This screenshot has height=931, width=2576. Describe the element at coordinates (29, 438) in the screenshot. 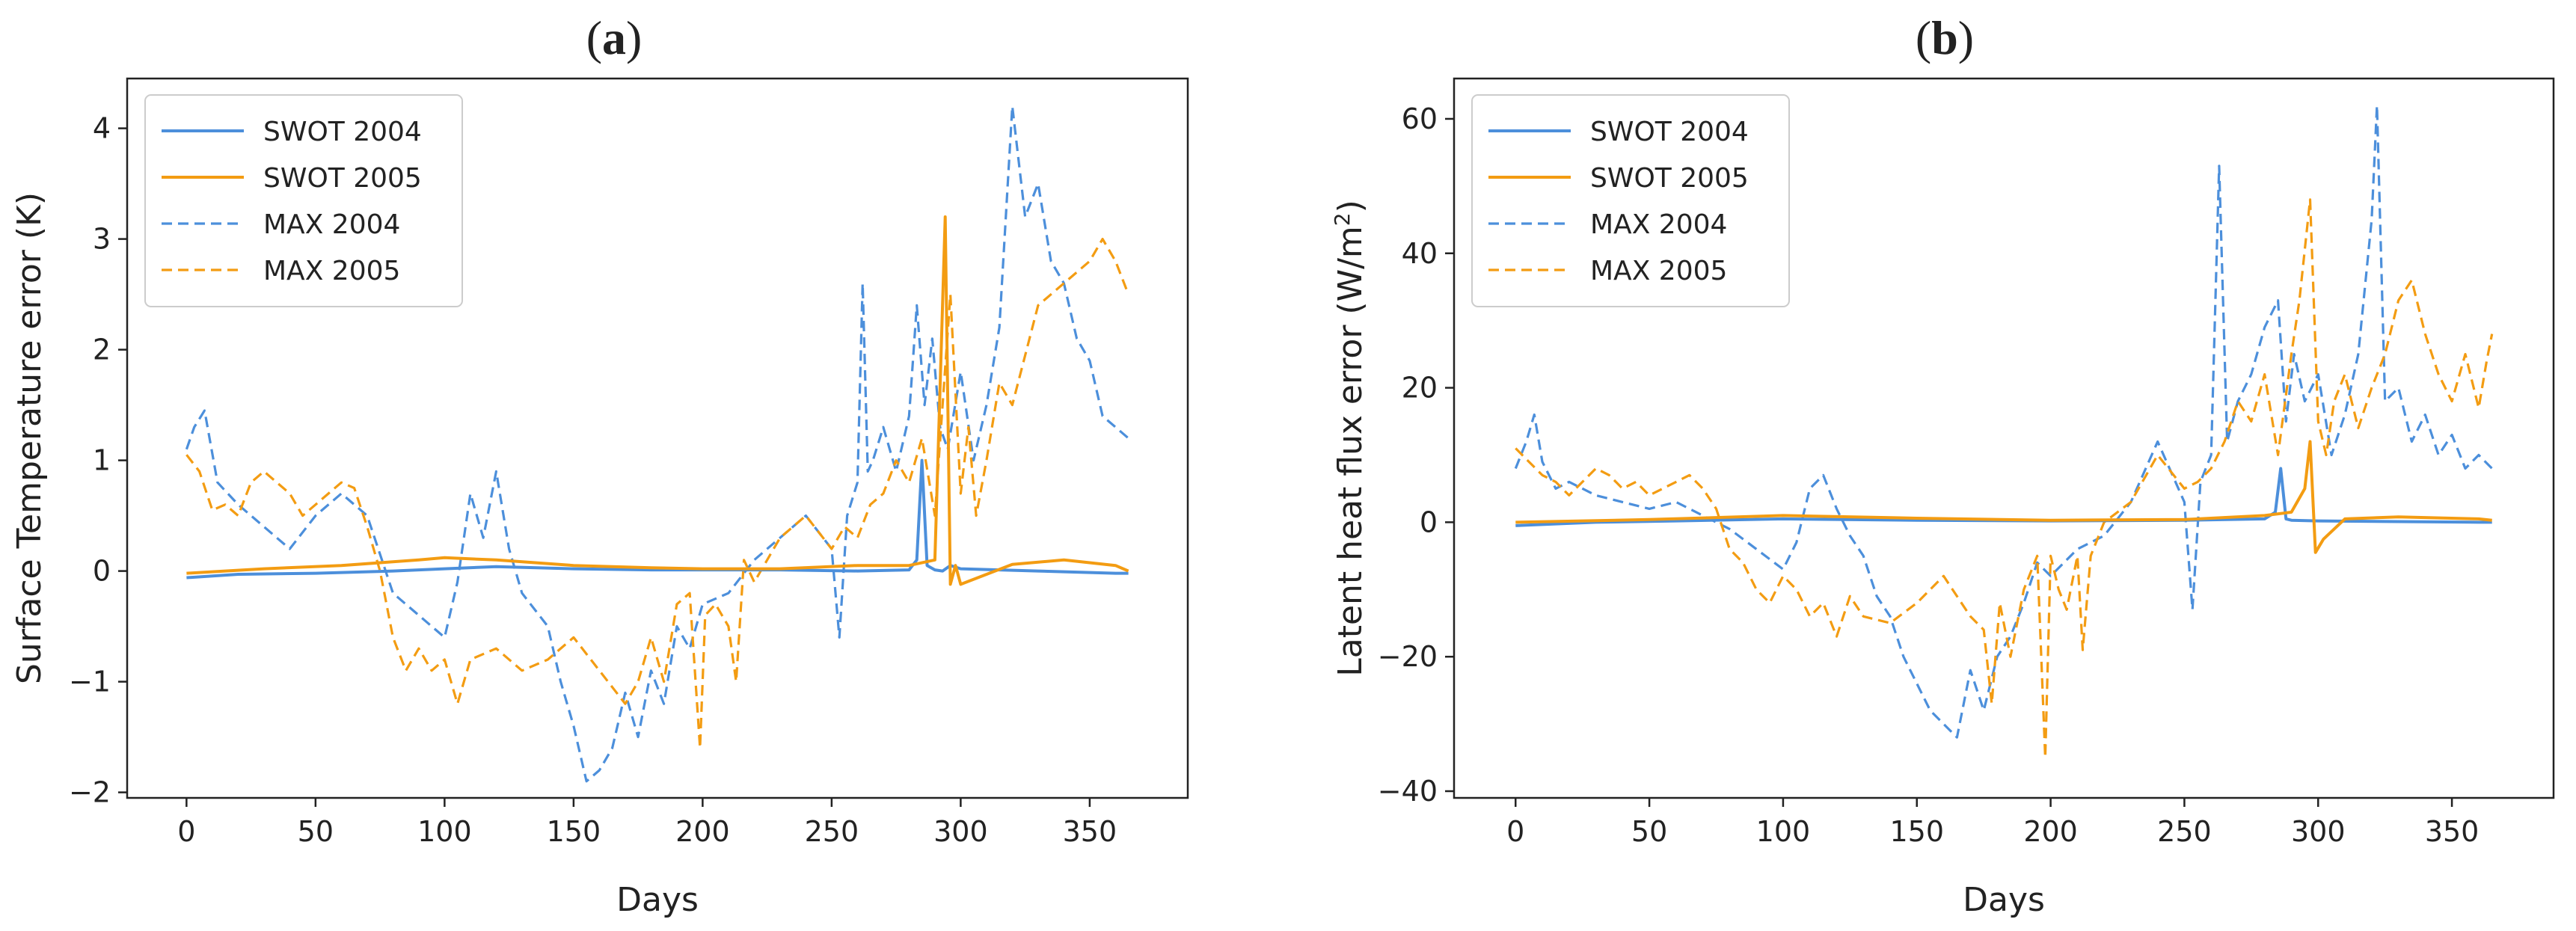

I see `y-axis-label-a: Surface Temperature error (K)` at that location.